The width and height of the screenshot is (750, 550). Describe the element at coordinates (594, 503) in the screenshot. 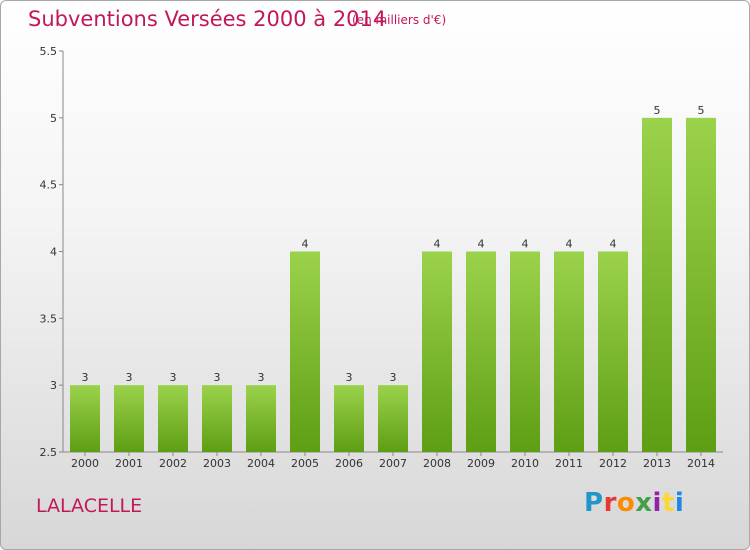

I see `brand-letter: P` at that location.